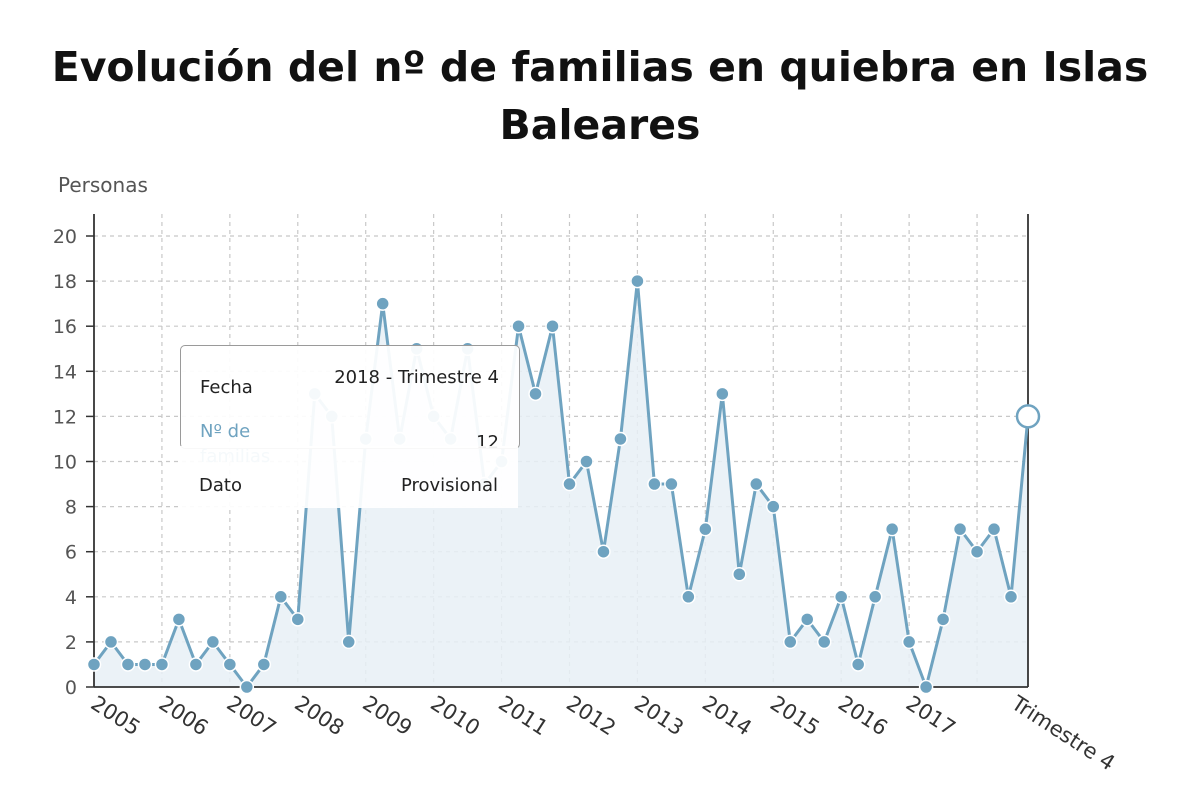 This screenshot has height=809, width=1200. What do you see at coordinates (523, 715) in the screenshot?
I see `x-tick-label: 2011` at bounding box center [523, 715].